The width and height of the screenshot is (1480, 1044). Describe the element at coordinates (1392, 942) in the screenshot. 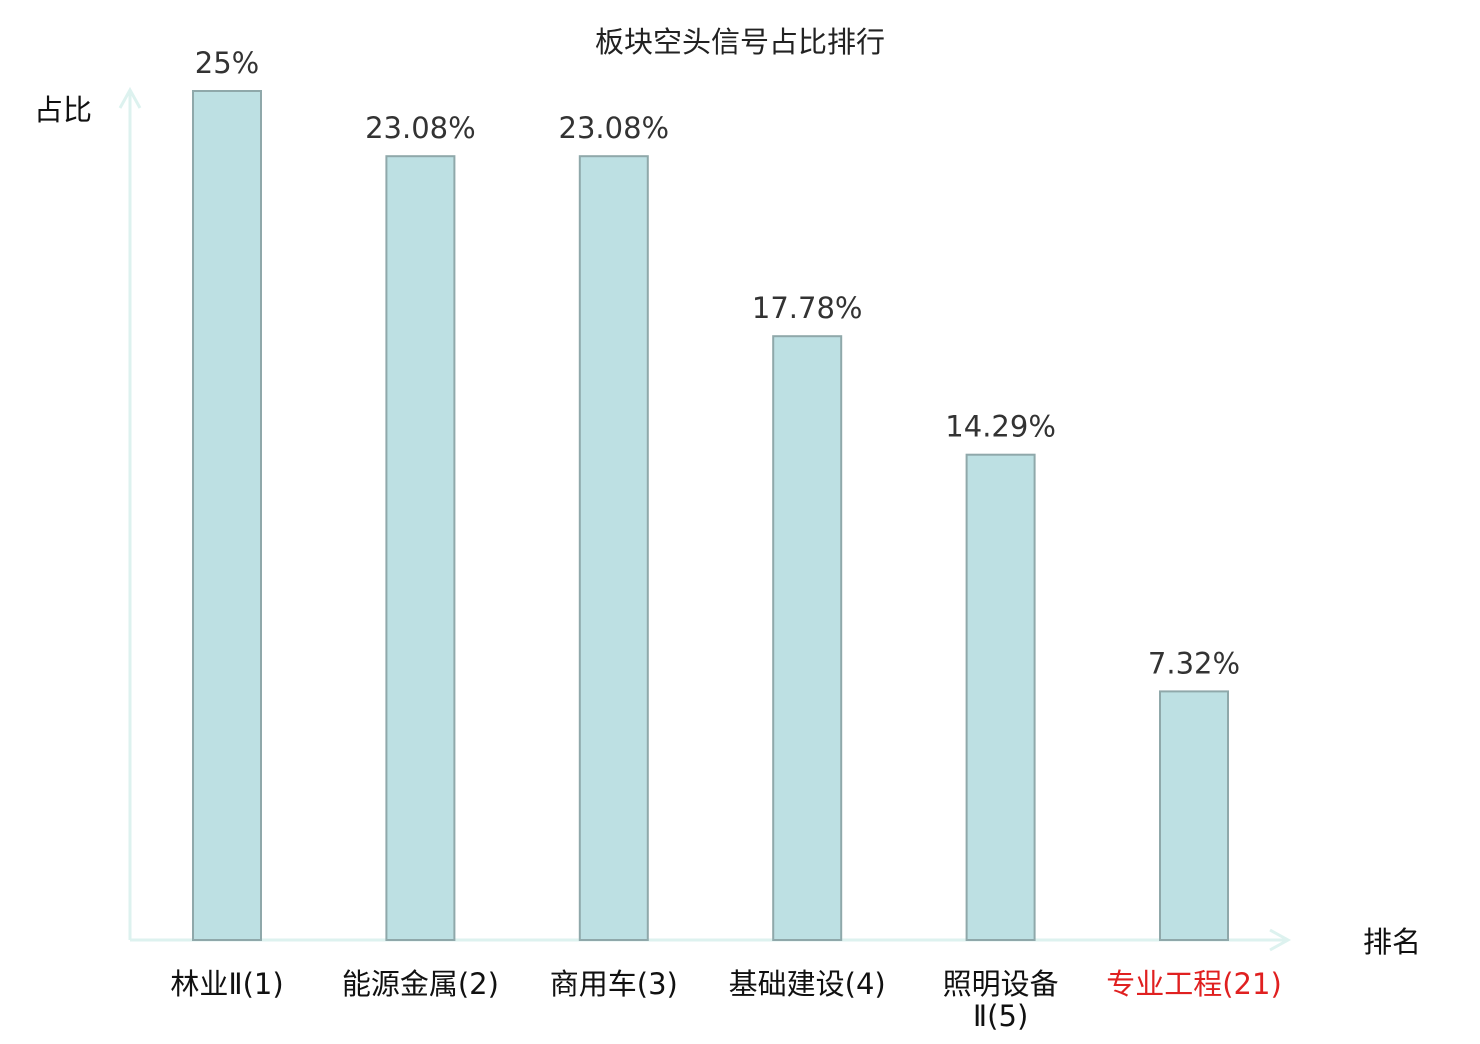

I see `x-axis-label: 排名` at that location.